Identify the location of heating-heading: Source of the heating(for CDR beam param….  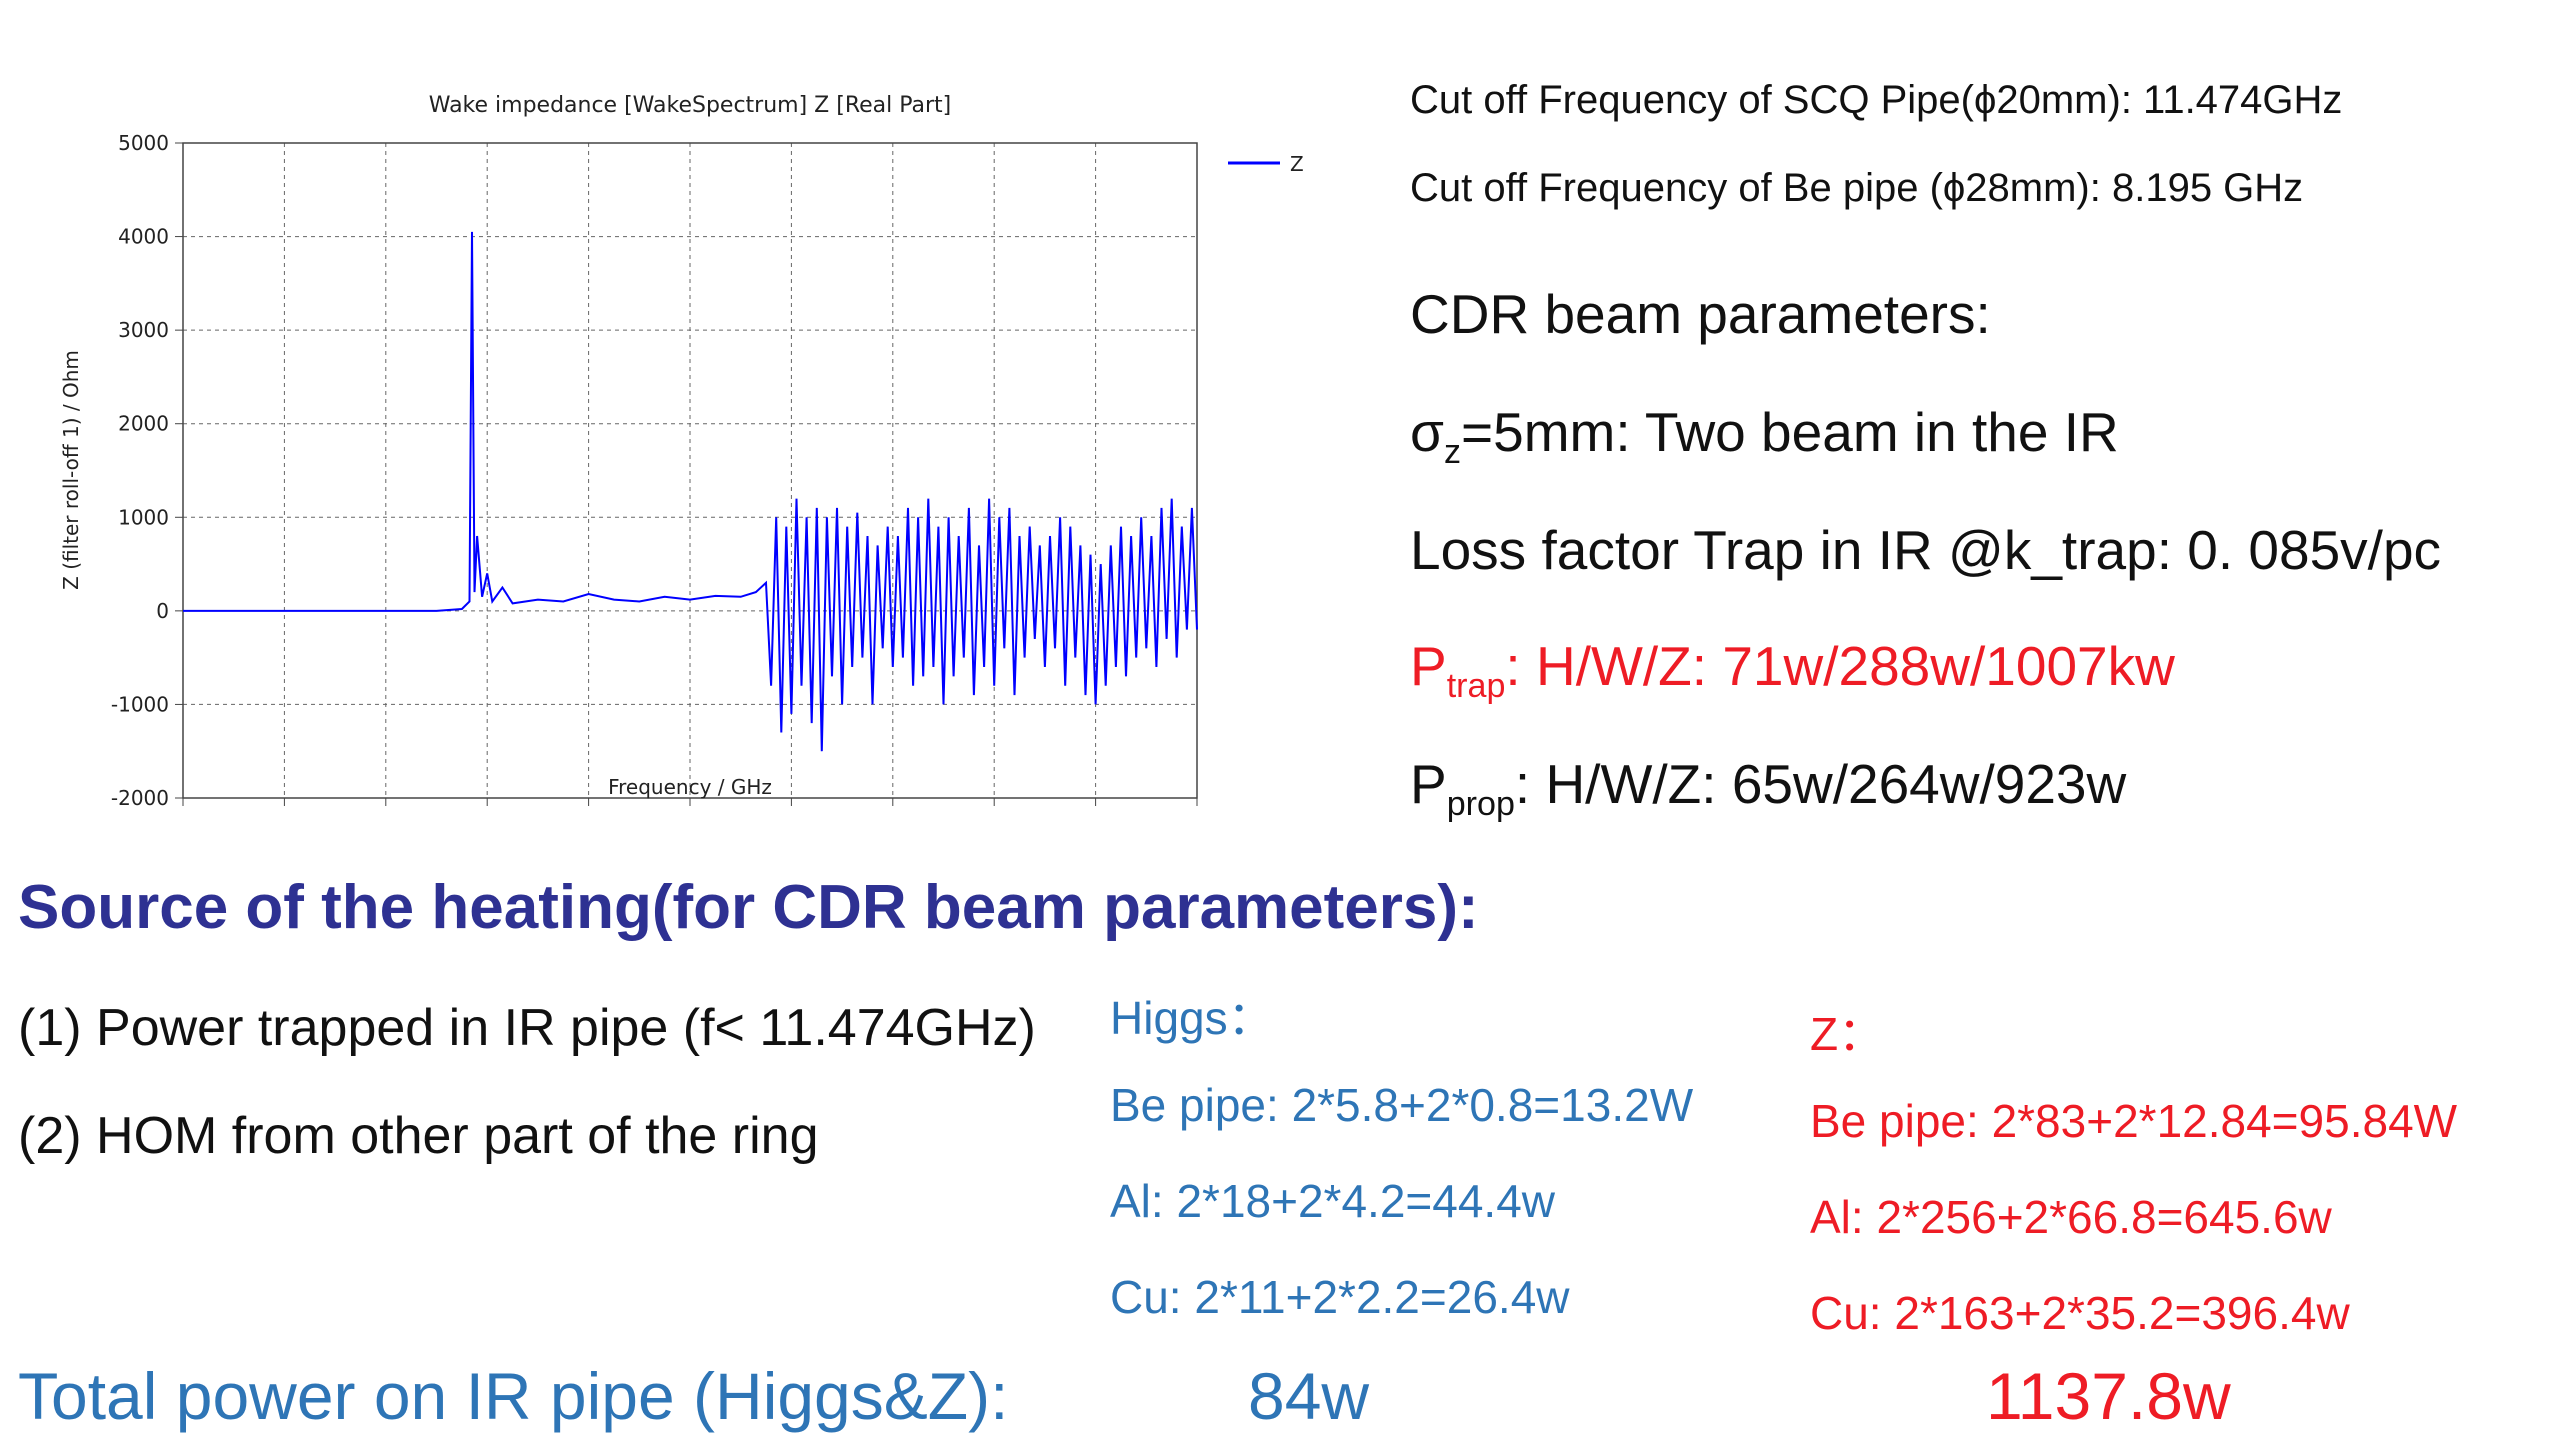
(748, 907).